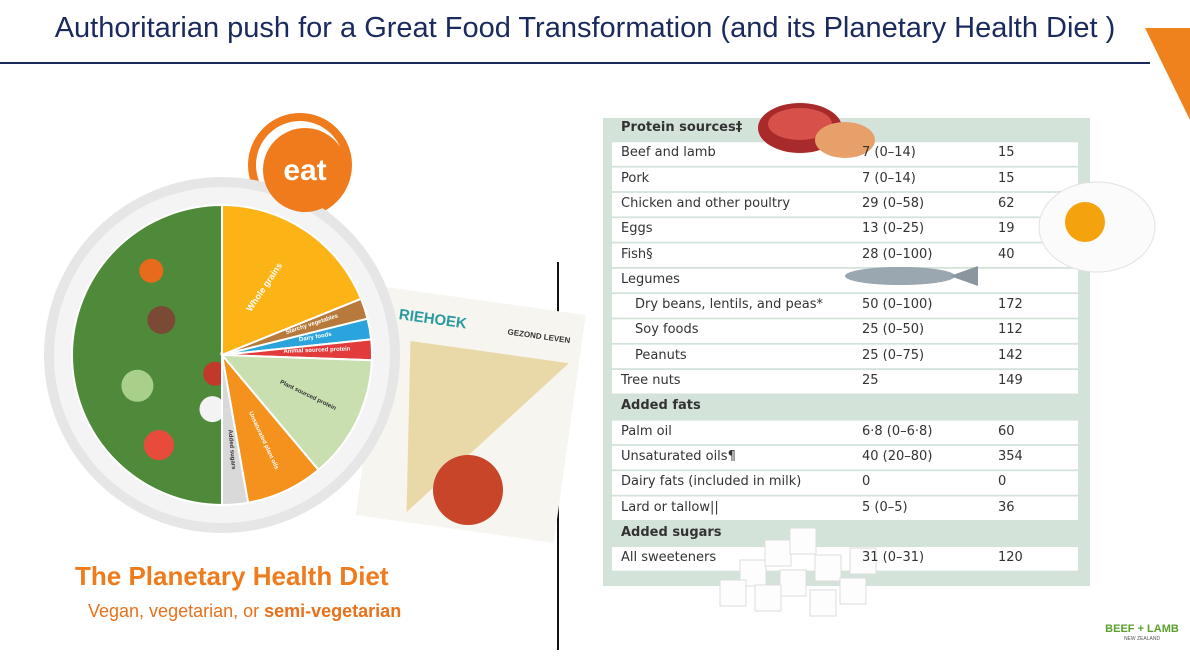  I want to click on table-cell: All sweeteners, so click(669, 558).